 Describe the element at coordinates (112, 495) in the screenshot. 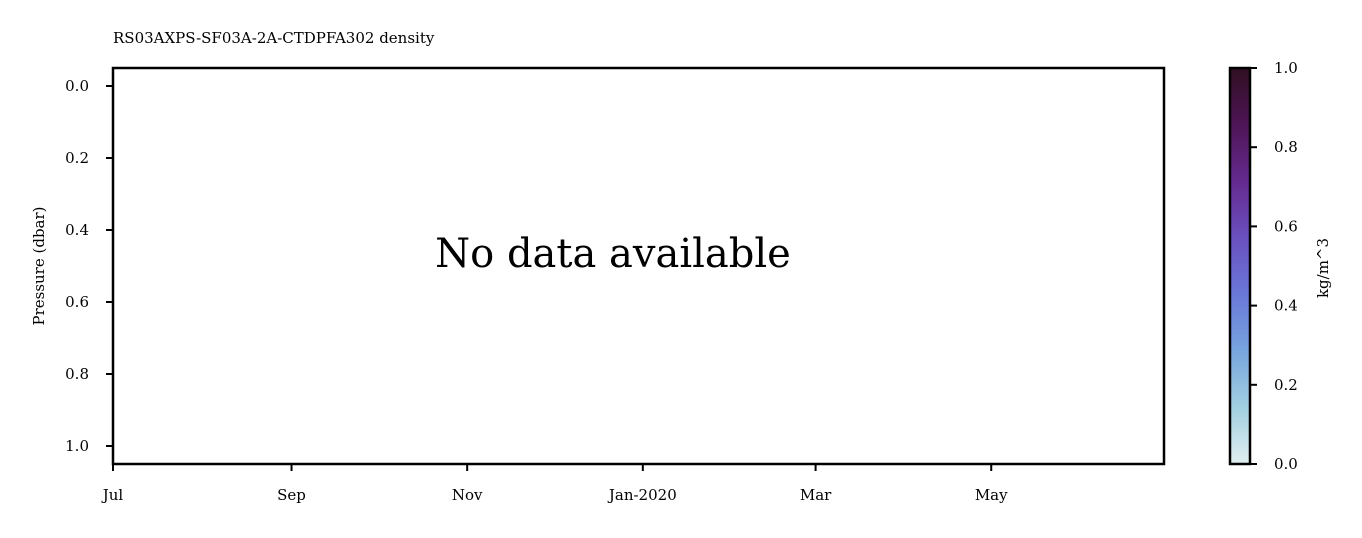

I see `x-tick-label: Jul` at that location.